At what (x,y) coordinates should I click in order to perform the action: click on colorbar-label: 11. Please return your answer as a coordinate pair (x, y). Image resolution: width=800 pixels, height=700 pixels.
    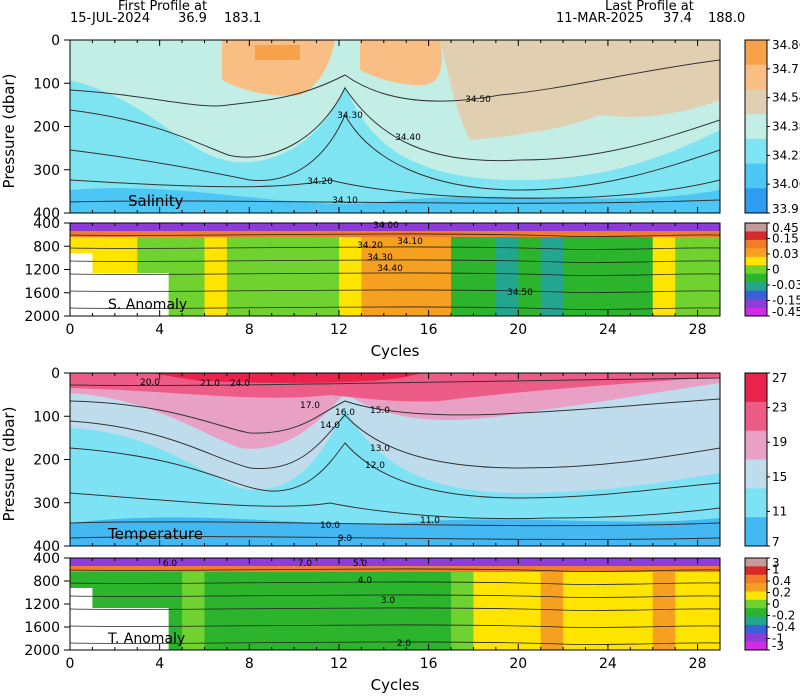
    Looking at the image, I should click on (779, 511).